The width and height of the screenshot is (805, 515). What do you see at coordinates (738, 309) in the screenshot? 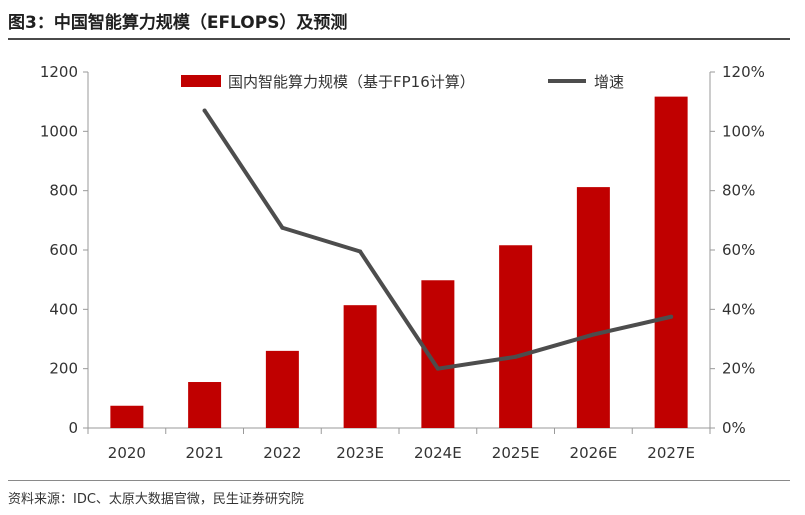
I see `y-right-tick-label: 40%` at bounding box center [738, 309].